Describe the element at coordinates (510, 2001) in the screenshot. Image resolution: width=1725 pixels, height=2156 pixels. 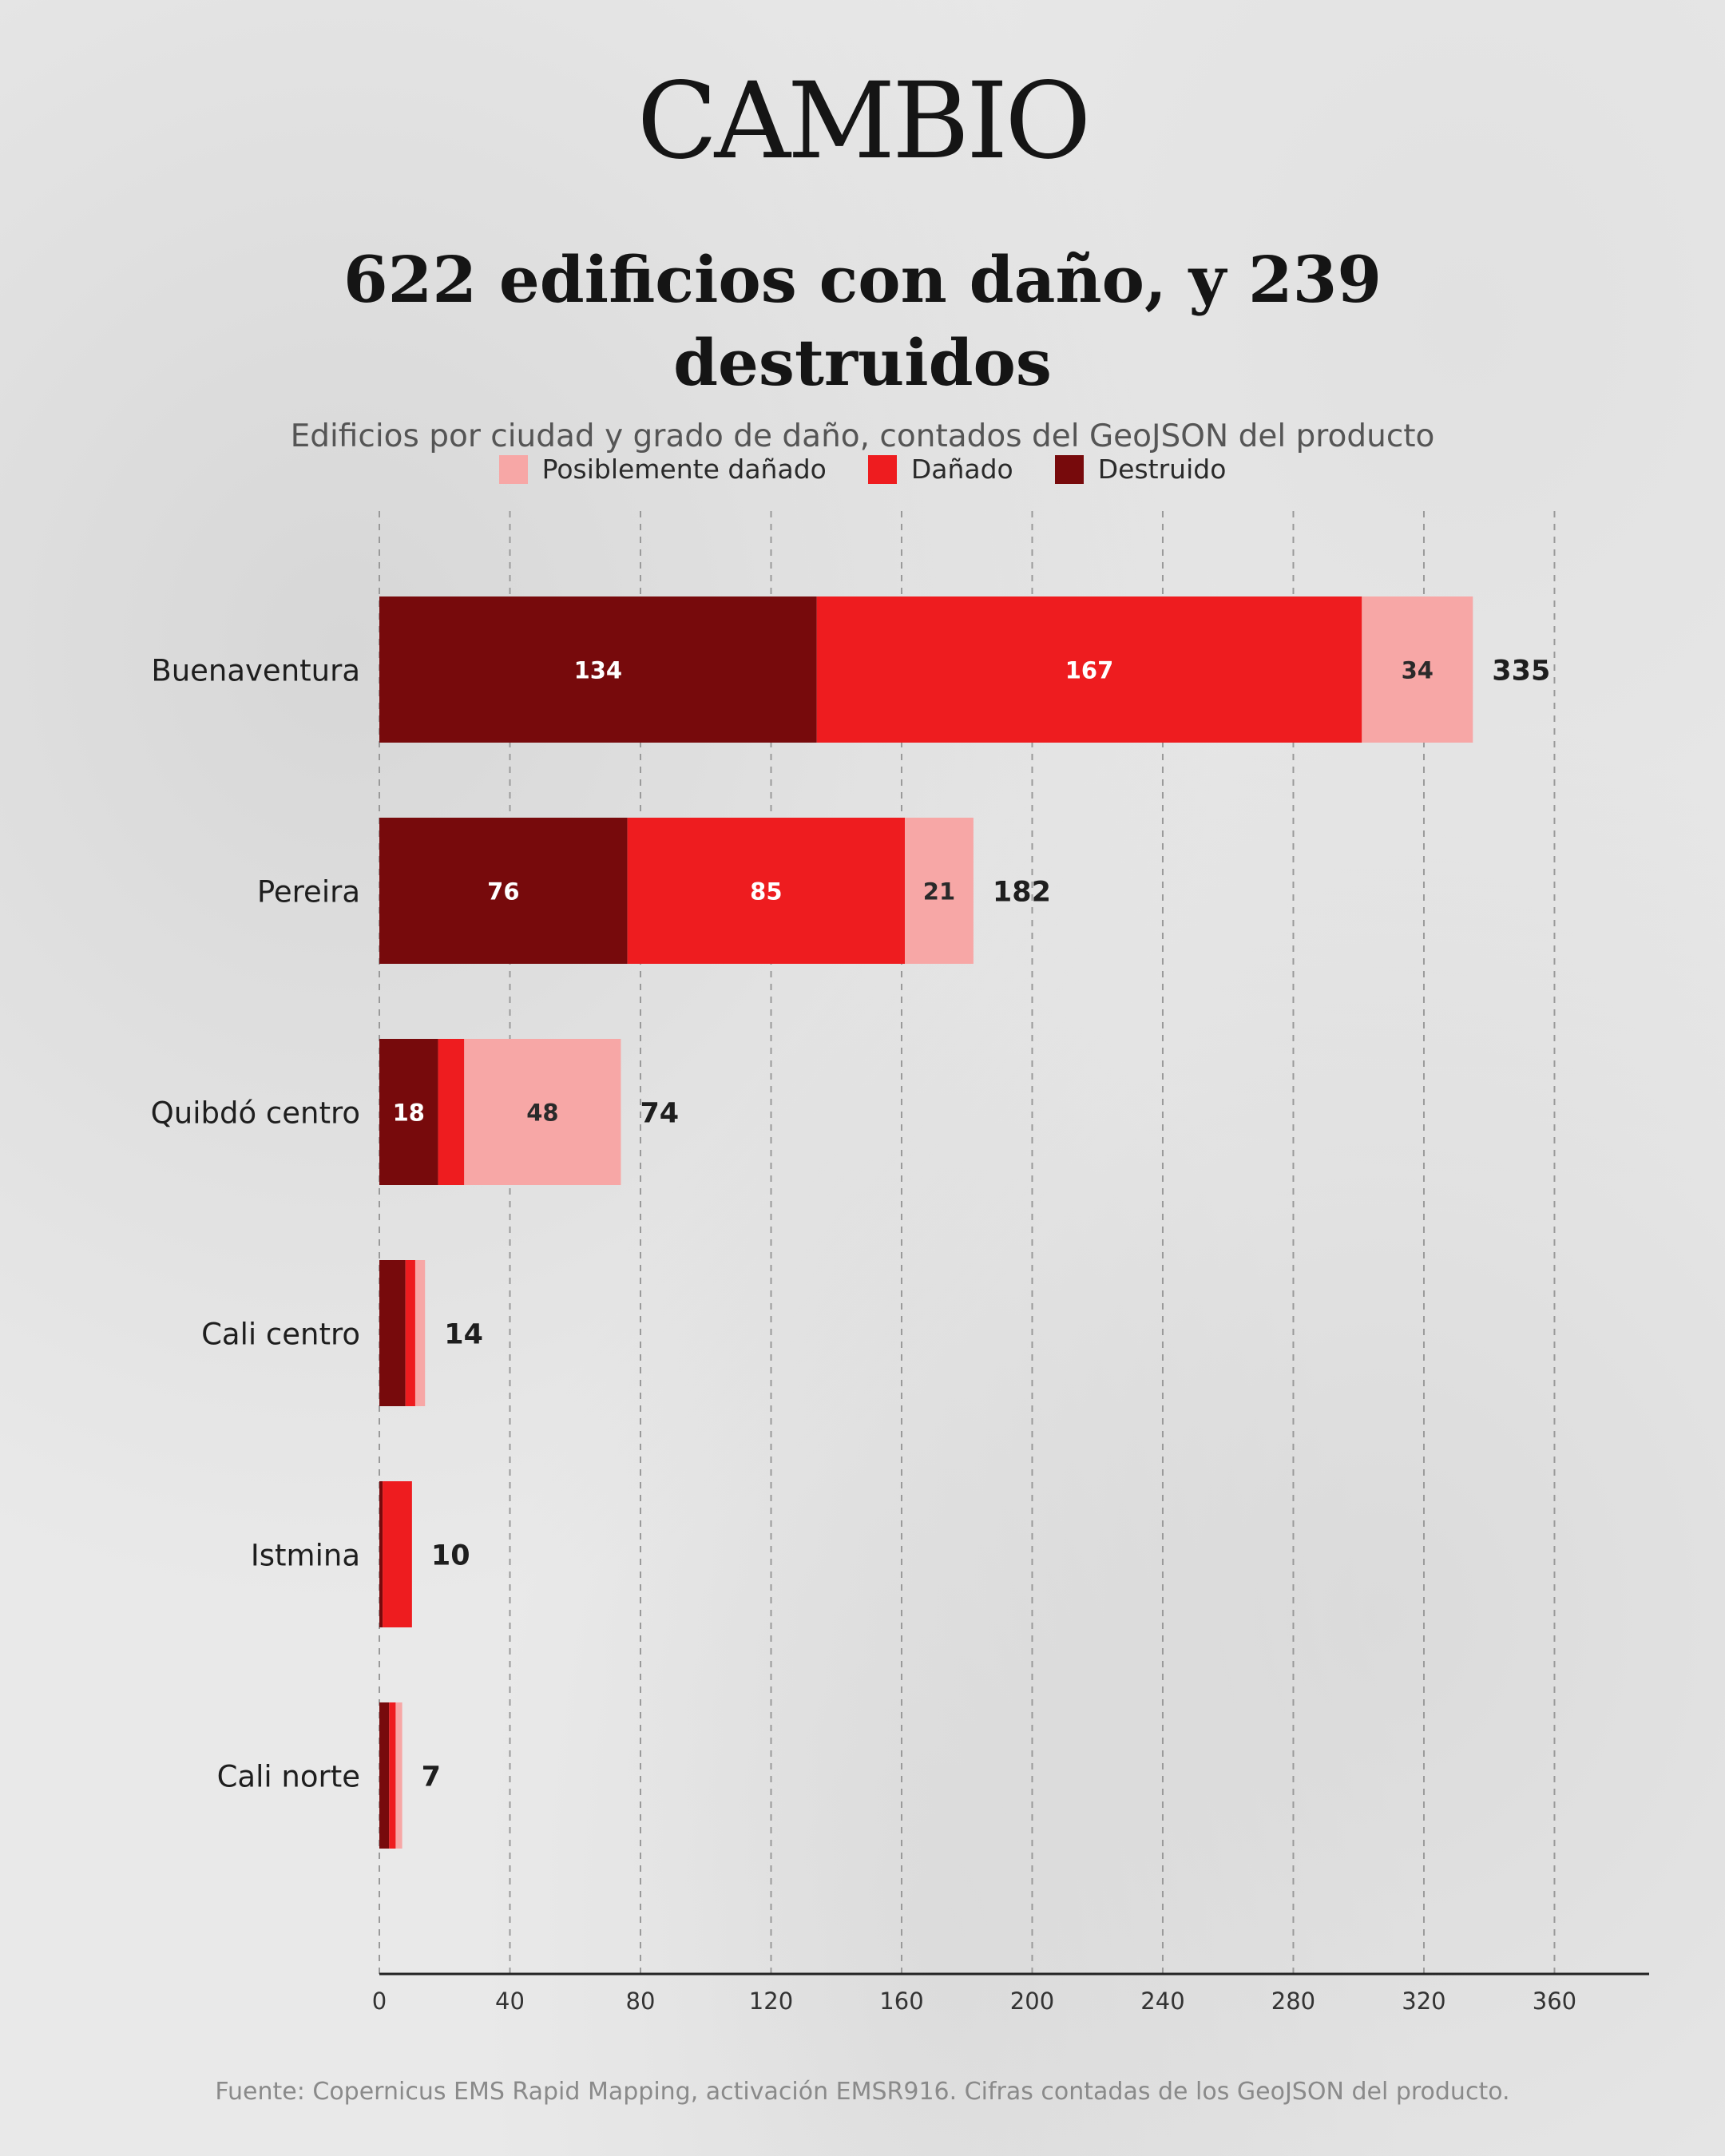
I see `x-tick-label-1: 40` at that location.